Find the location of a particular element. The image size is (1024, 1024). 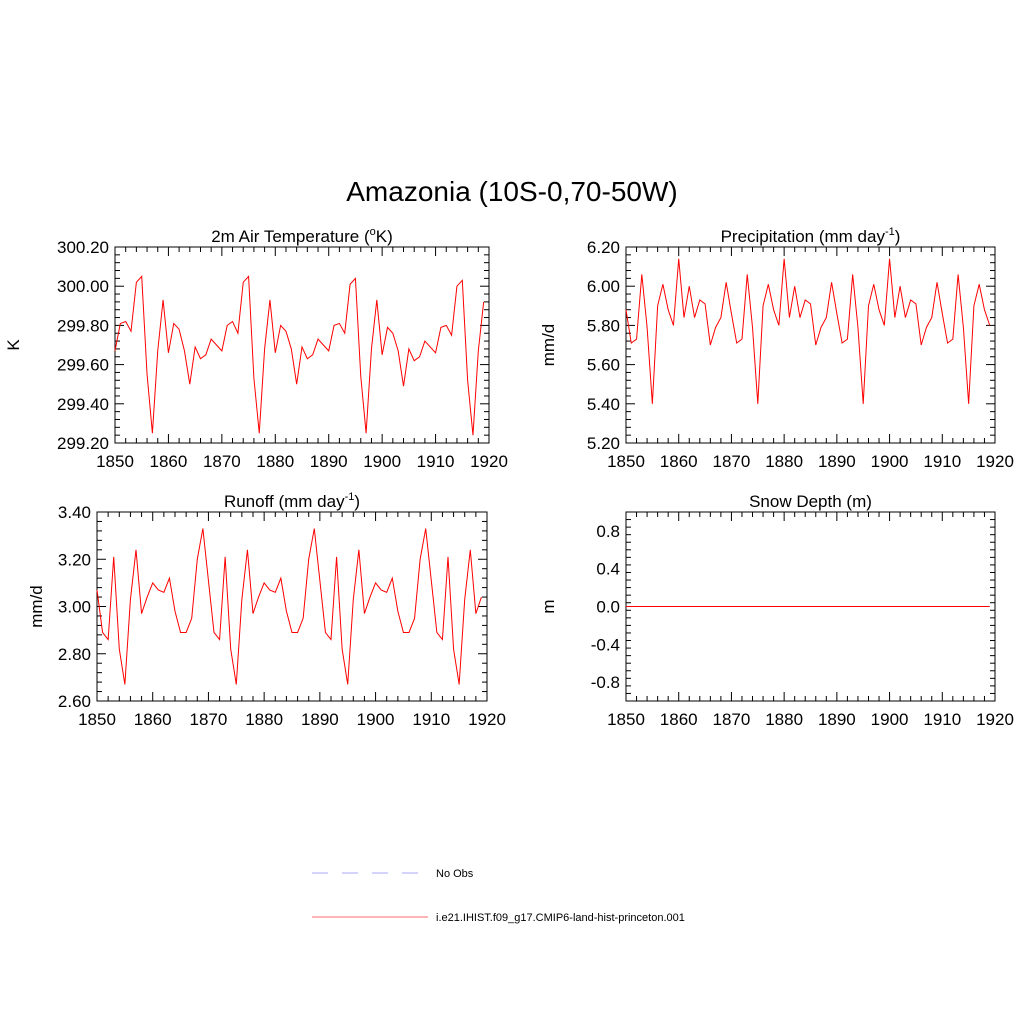

y-tick-label: 6.00 is located at coordinates (603, 286).